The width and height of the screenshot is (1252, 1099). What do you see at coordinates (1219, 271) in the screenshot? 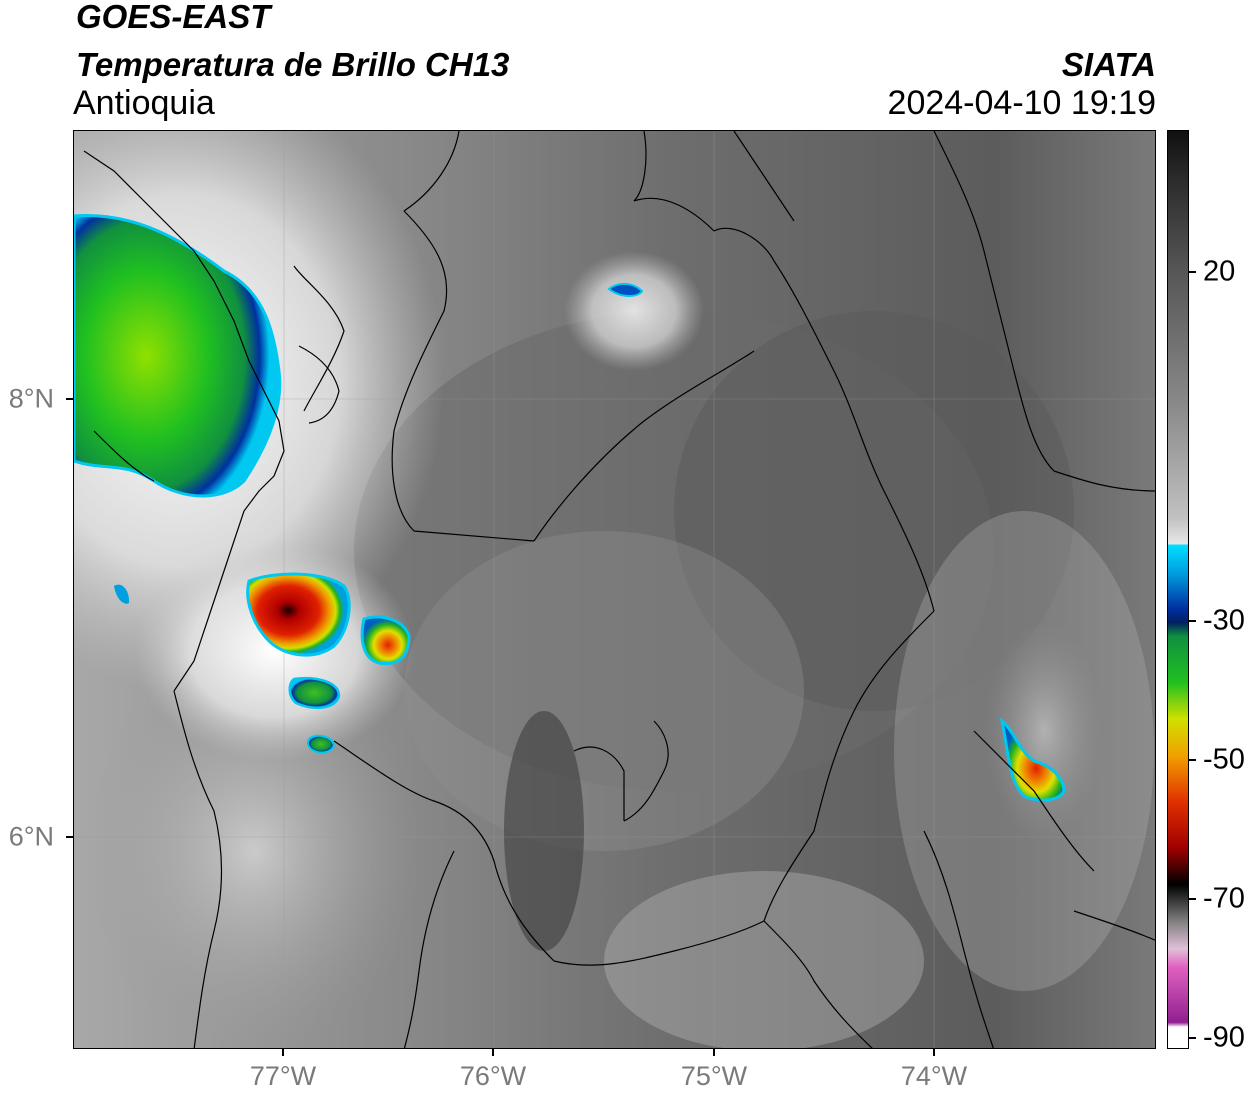
I see `colorbar-label-20: 20` at bounding box center [1219, 271].